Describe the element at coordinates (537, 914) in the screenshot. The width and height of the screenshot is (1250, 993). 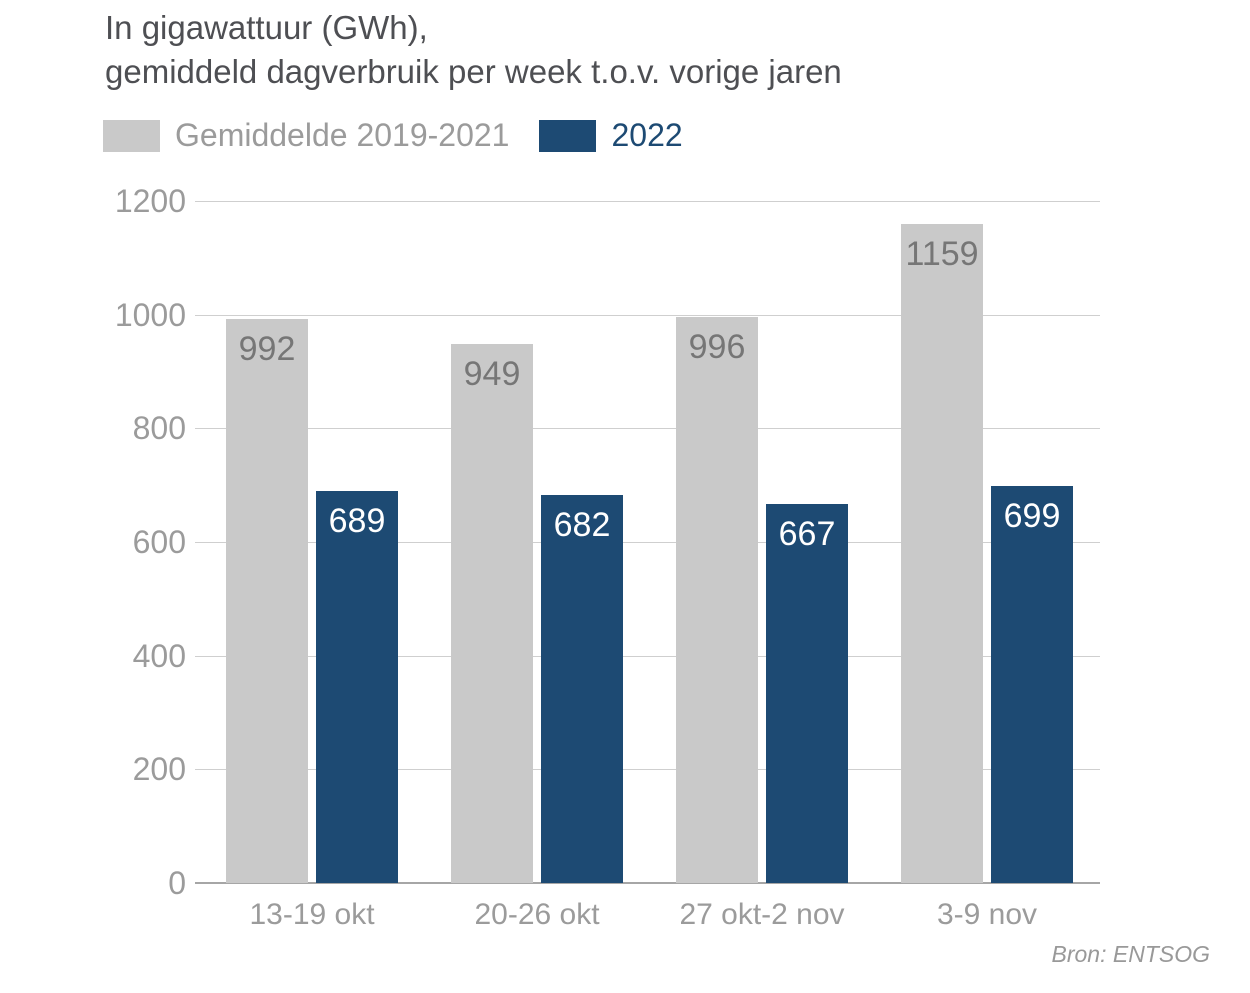
I see `x-axis-category-label: 20-26 okt` at that location.